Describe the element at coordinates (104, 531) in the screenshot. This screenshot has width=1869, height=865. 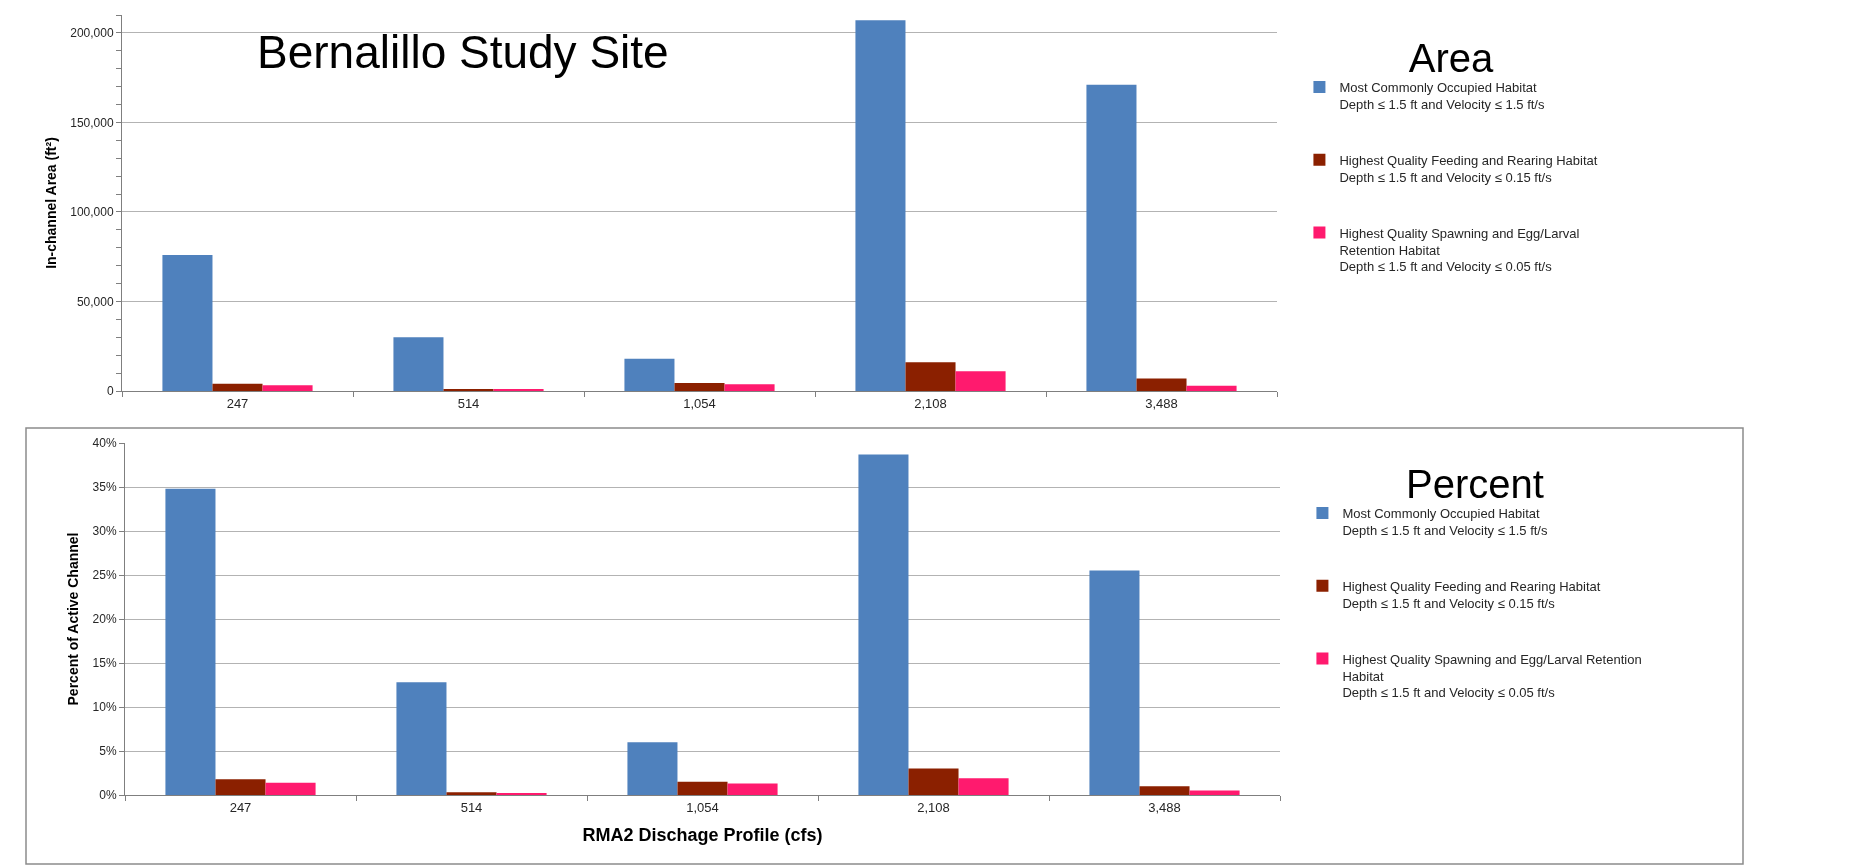
I see `y-tick-label: 30%` at that location.